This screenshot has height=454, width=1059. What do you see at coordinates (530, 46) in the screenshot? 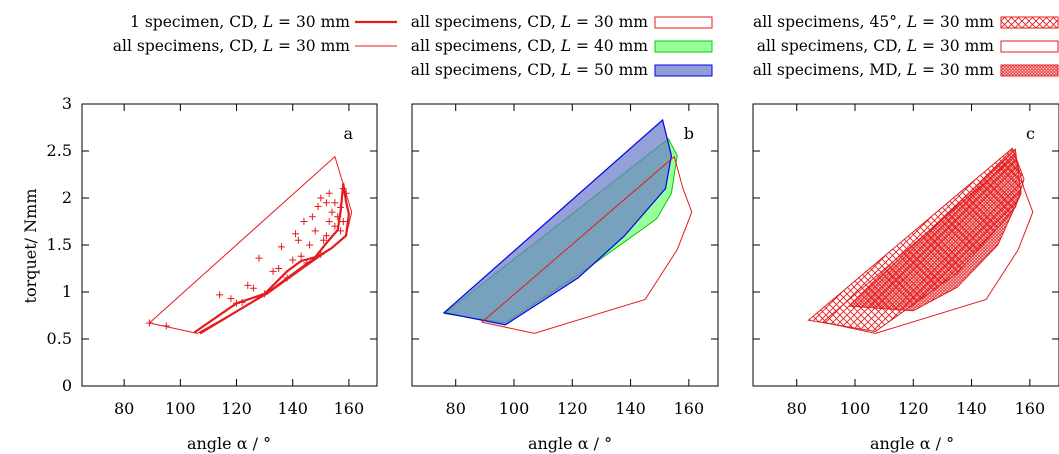
I see `legend-b-entry-2: all specimens, CD, L = 40 mm` at bounding box center [530, 46].